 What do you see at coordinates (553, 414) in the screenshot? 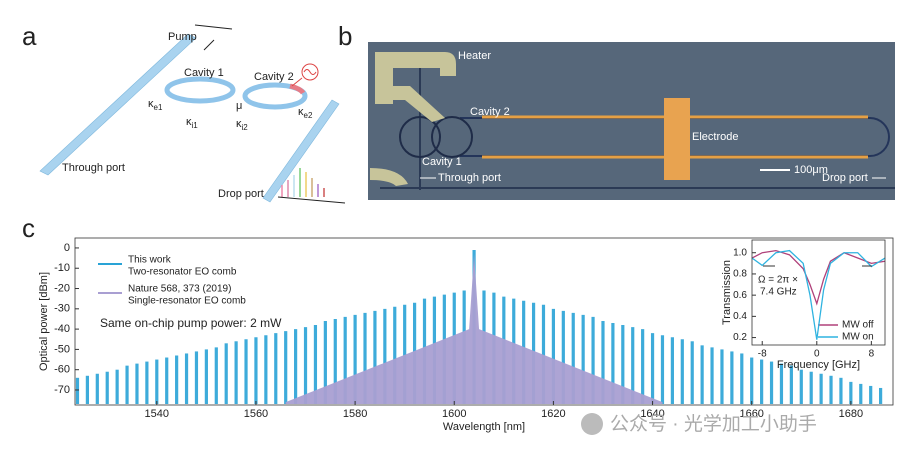
I see `x-tick-label: 1620` at bounding box center [553, 414].